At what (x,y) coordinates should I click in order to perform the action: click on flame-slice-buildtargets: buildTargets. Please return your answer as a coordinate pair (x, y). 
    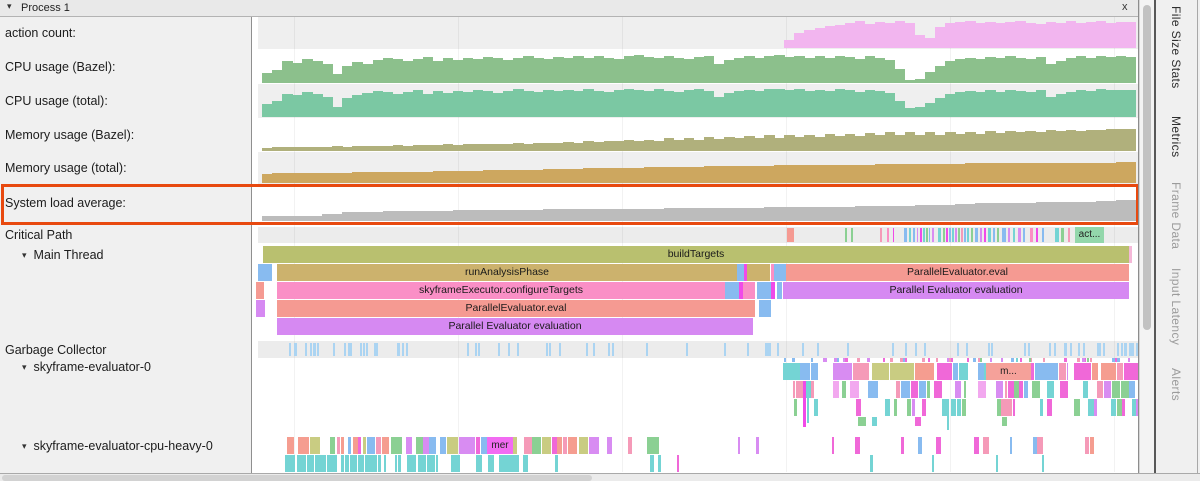
    Looking at the image, I should click on (696, 254).